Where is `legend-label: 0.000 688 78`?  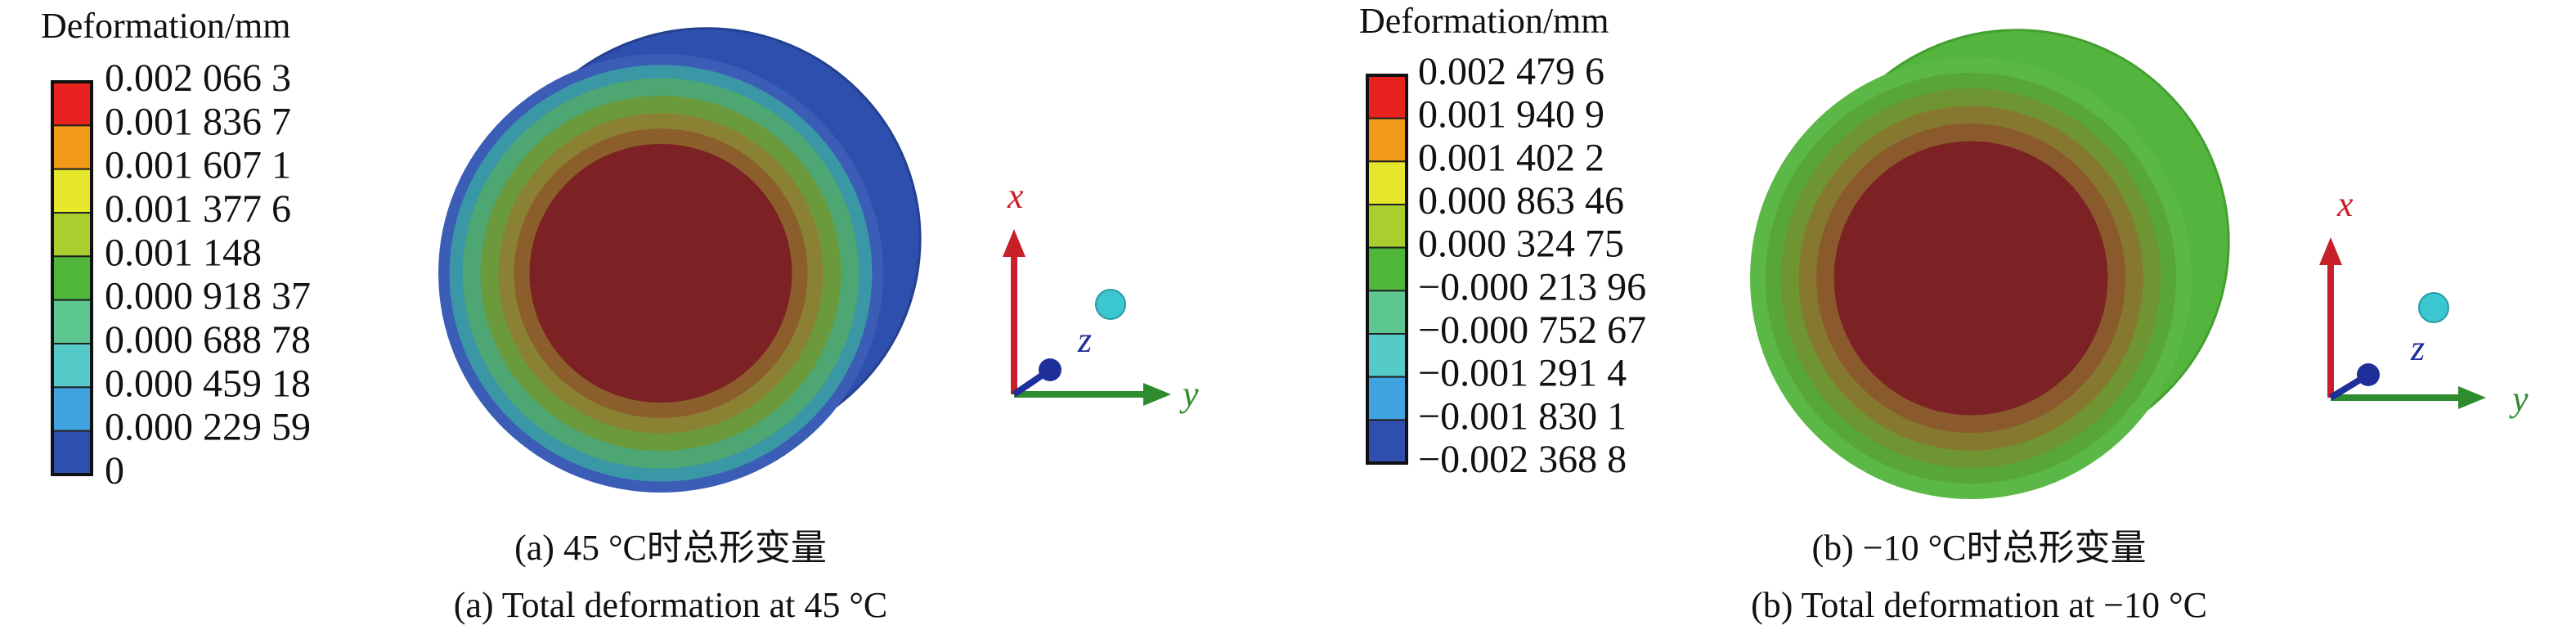
legend-label: 0.000 688 78 is located at coordinates (208, 340).